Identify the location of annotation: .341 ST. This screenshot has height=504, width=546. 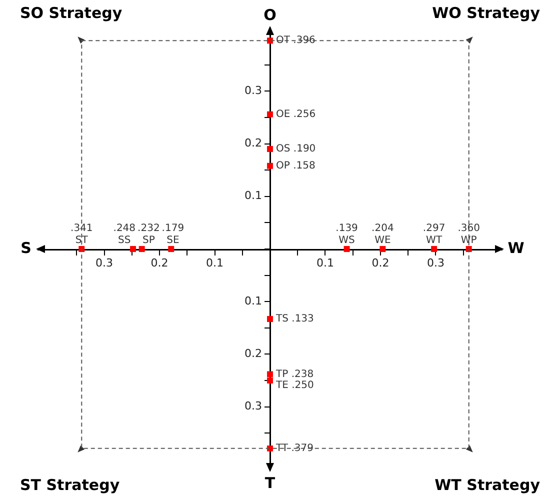
(81, 234).